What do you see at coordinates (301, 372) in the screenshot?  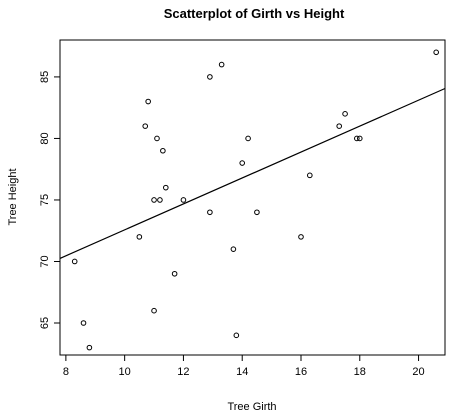 I see `x-tick-label: 16` at bounding box center [301, 372].